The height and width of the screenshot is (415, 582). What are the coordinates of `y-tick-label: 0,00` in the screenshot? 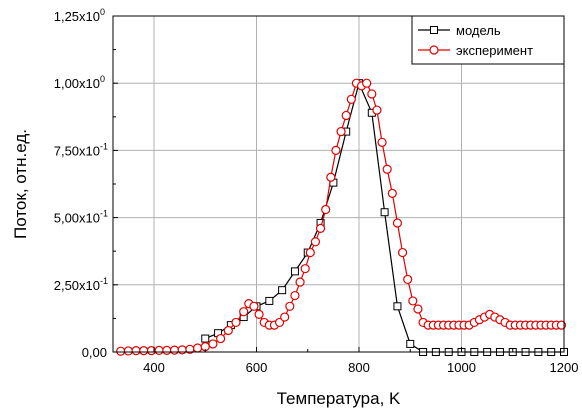 It's located at (94, 352).